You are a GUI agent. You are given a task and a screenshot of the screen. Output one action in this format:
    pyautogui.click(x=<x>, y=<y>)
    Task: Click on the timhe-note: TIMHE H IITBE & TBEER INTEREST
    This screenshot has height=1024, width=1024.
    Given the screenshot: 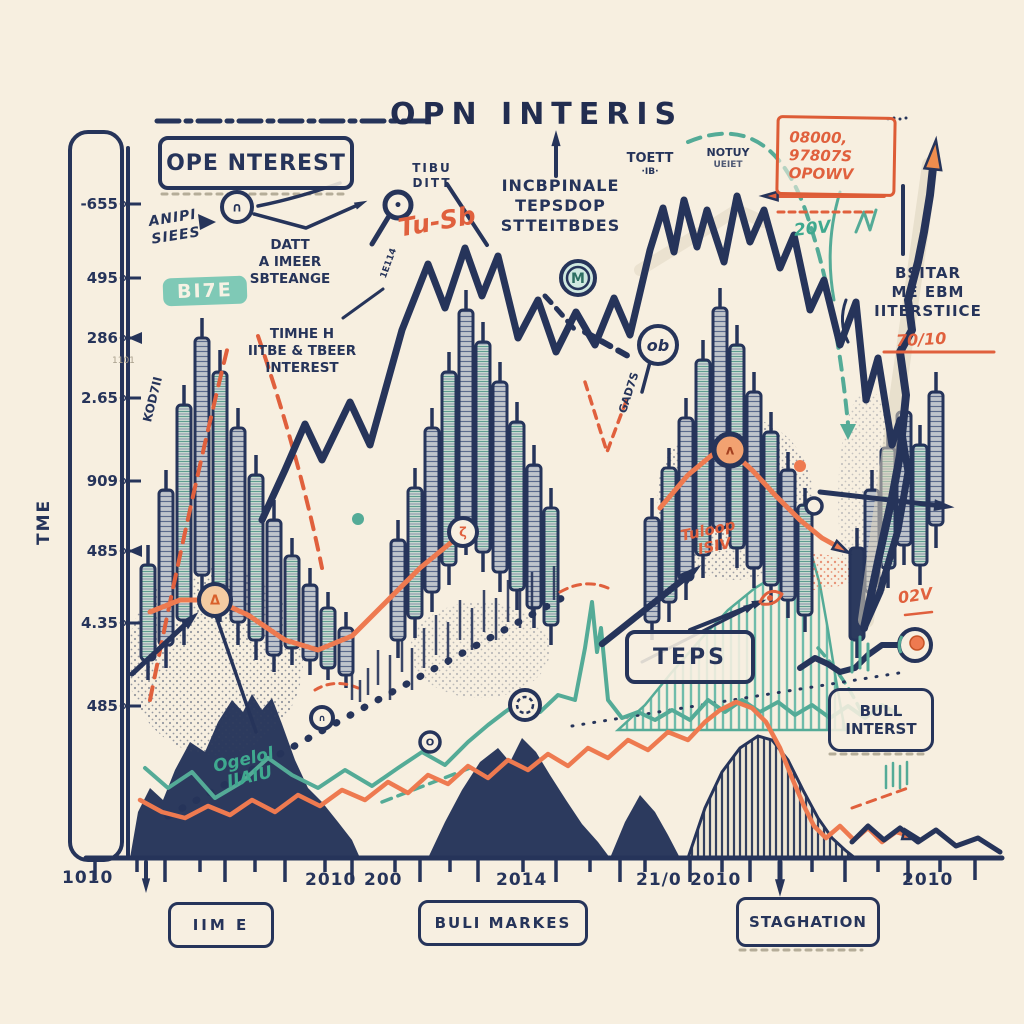 What is the action you would take?
    pyautogui.click(x=302, y=351)
    